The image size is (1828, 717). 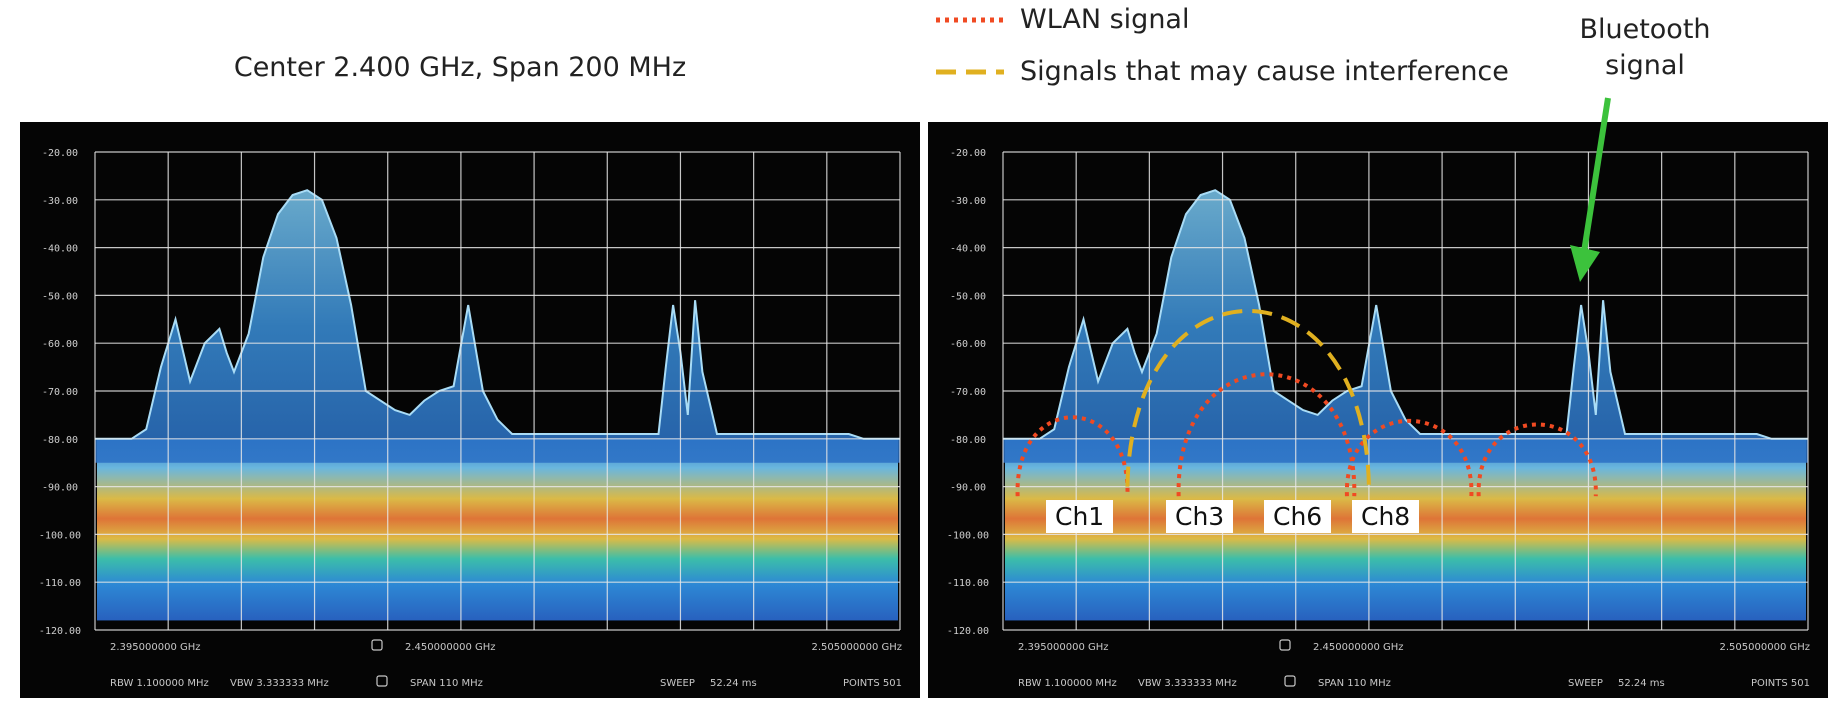 I want to click on channel-label-ch1: Ch1, so click(x=1080, y=516).